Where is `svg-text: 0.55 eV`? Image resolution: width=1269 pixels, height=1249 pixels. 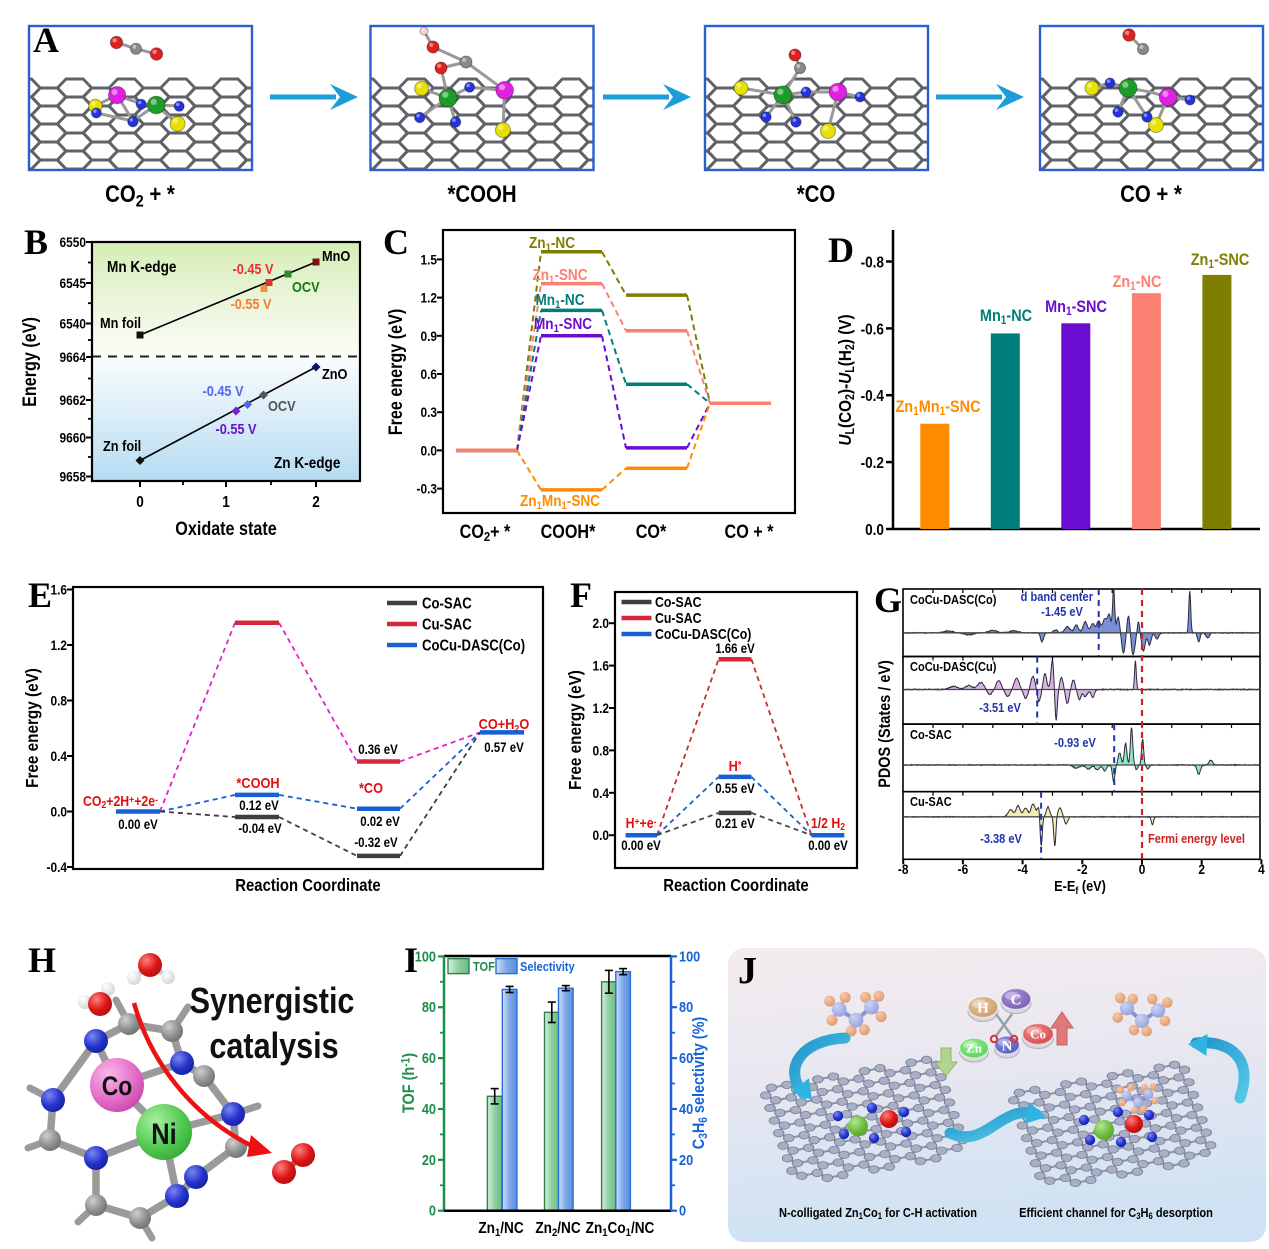
svg-text: 0.55 eV is located at coordinates (735, 788).